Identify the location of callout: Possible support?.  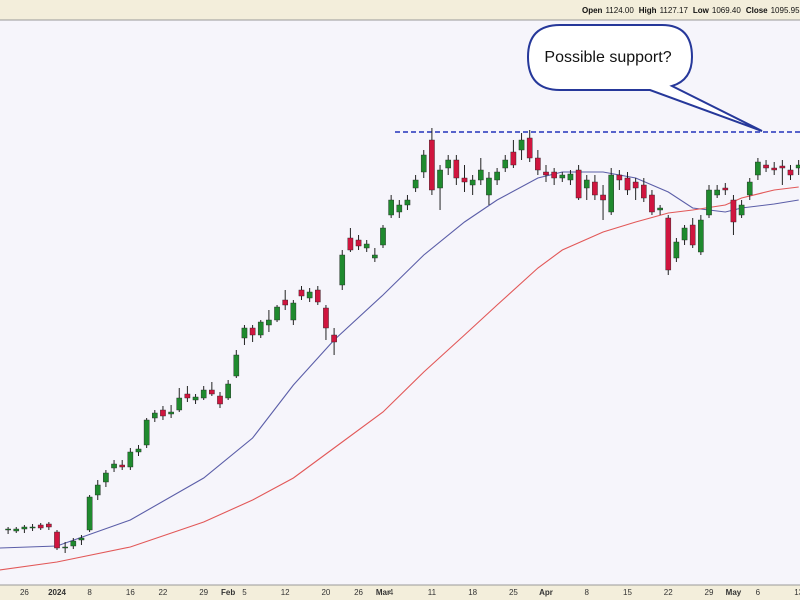
(644, 78).